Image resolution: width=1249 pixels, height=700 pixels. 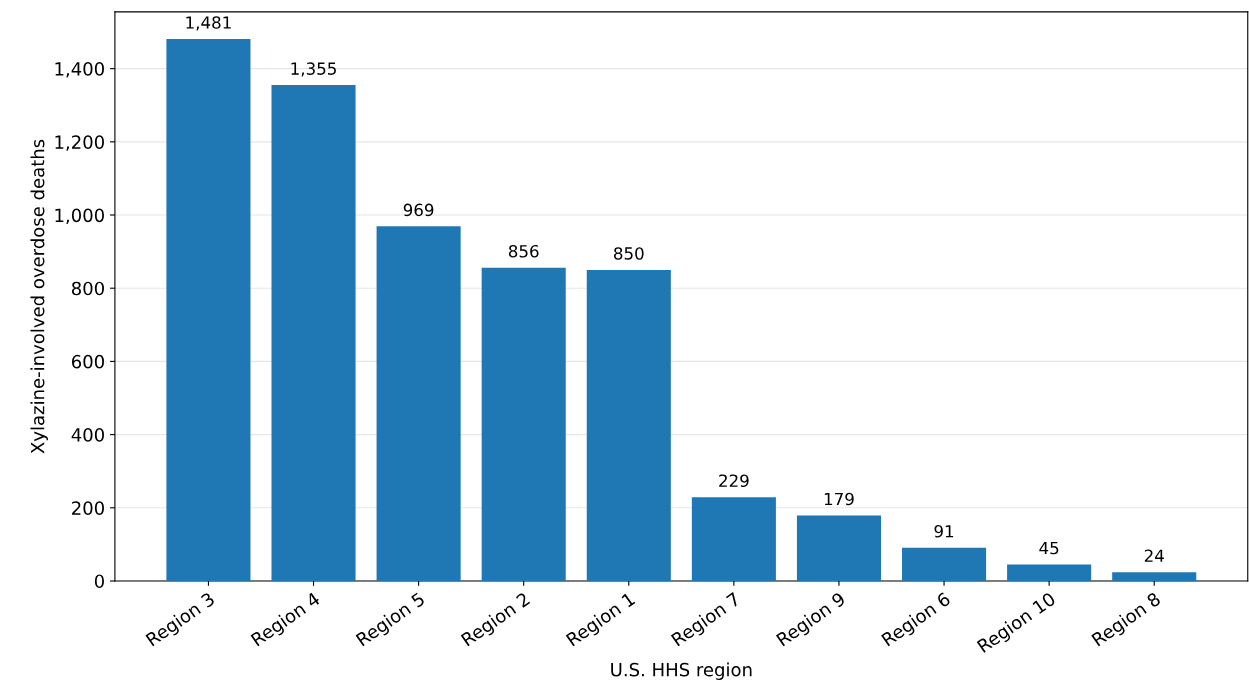 What do you see at coordinates (313, 69) in the screenshot?
I see `data-label: 1,355` at bounding box center [313, 69].